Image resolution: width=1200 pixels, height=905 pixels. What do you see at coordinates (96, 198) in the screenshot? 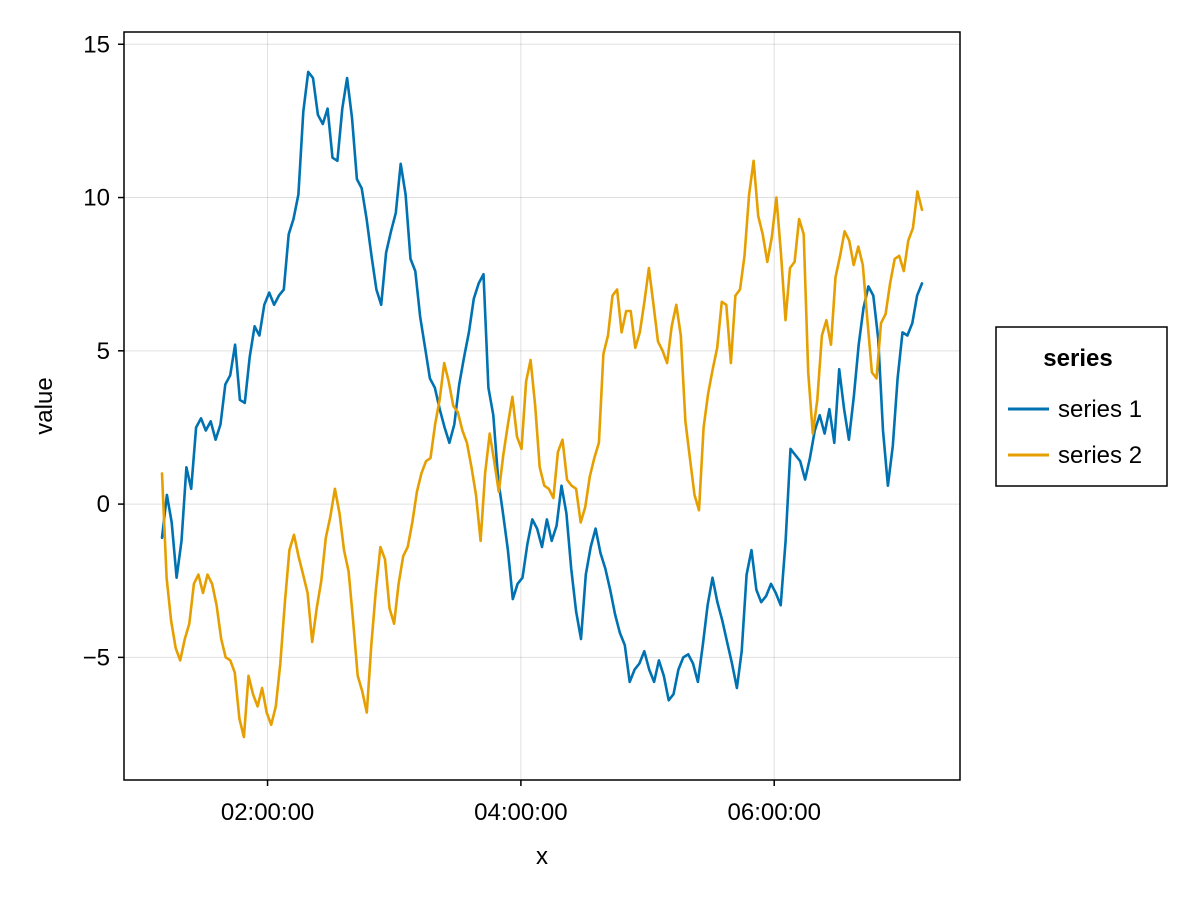
I see `y-tick-label: 10` at bounding box center [96, 198].